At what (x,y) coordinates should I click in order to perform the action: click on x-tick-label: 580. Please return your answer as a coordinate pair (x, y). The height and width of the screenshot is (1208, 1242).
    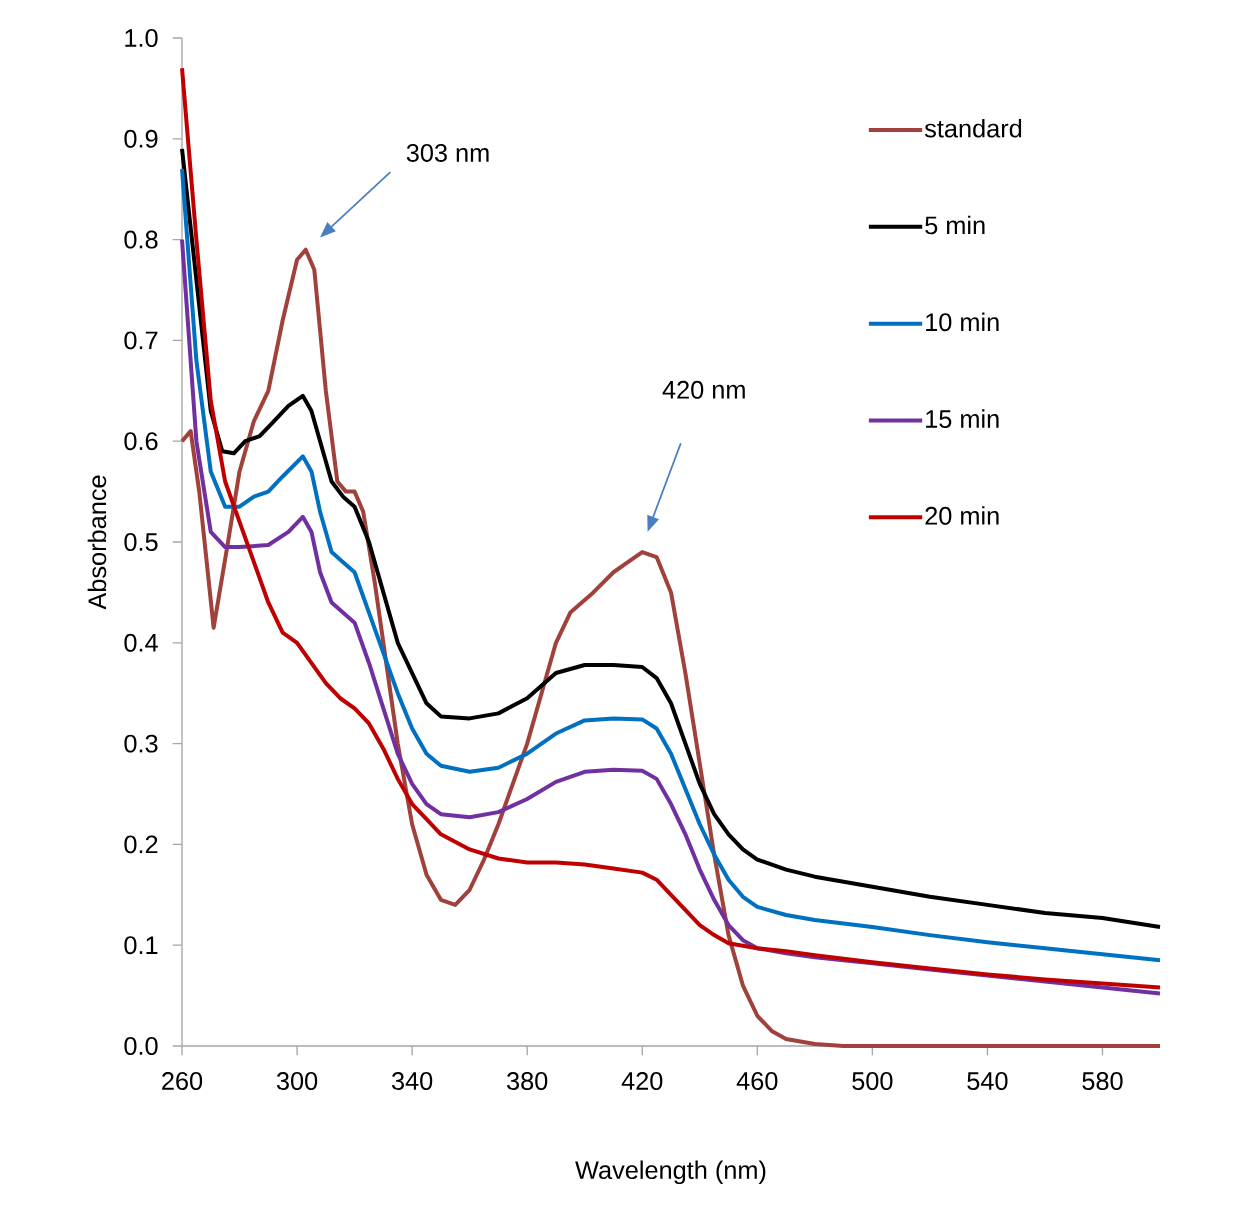
    Looking at the image, I should click on (1102, 1081).